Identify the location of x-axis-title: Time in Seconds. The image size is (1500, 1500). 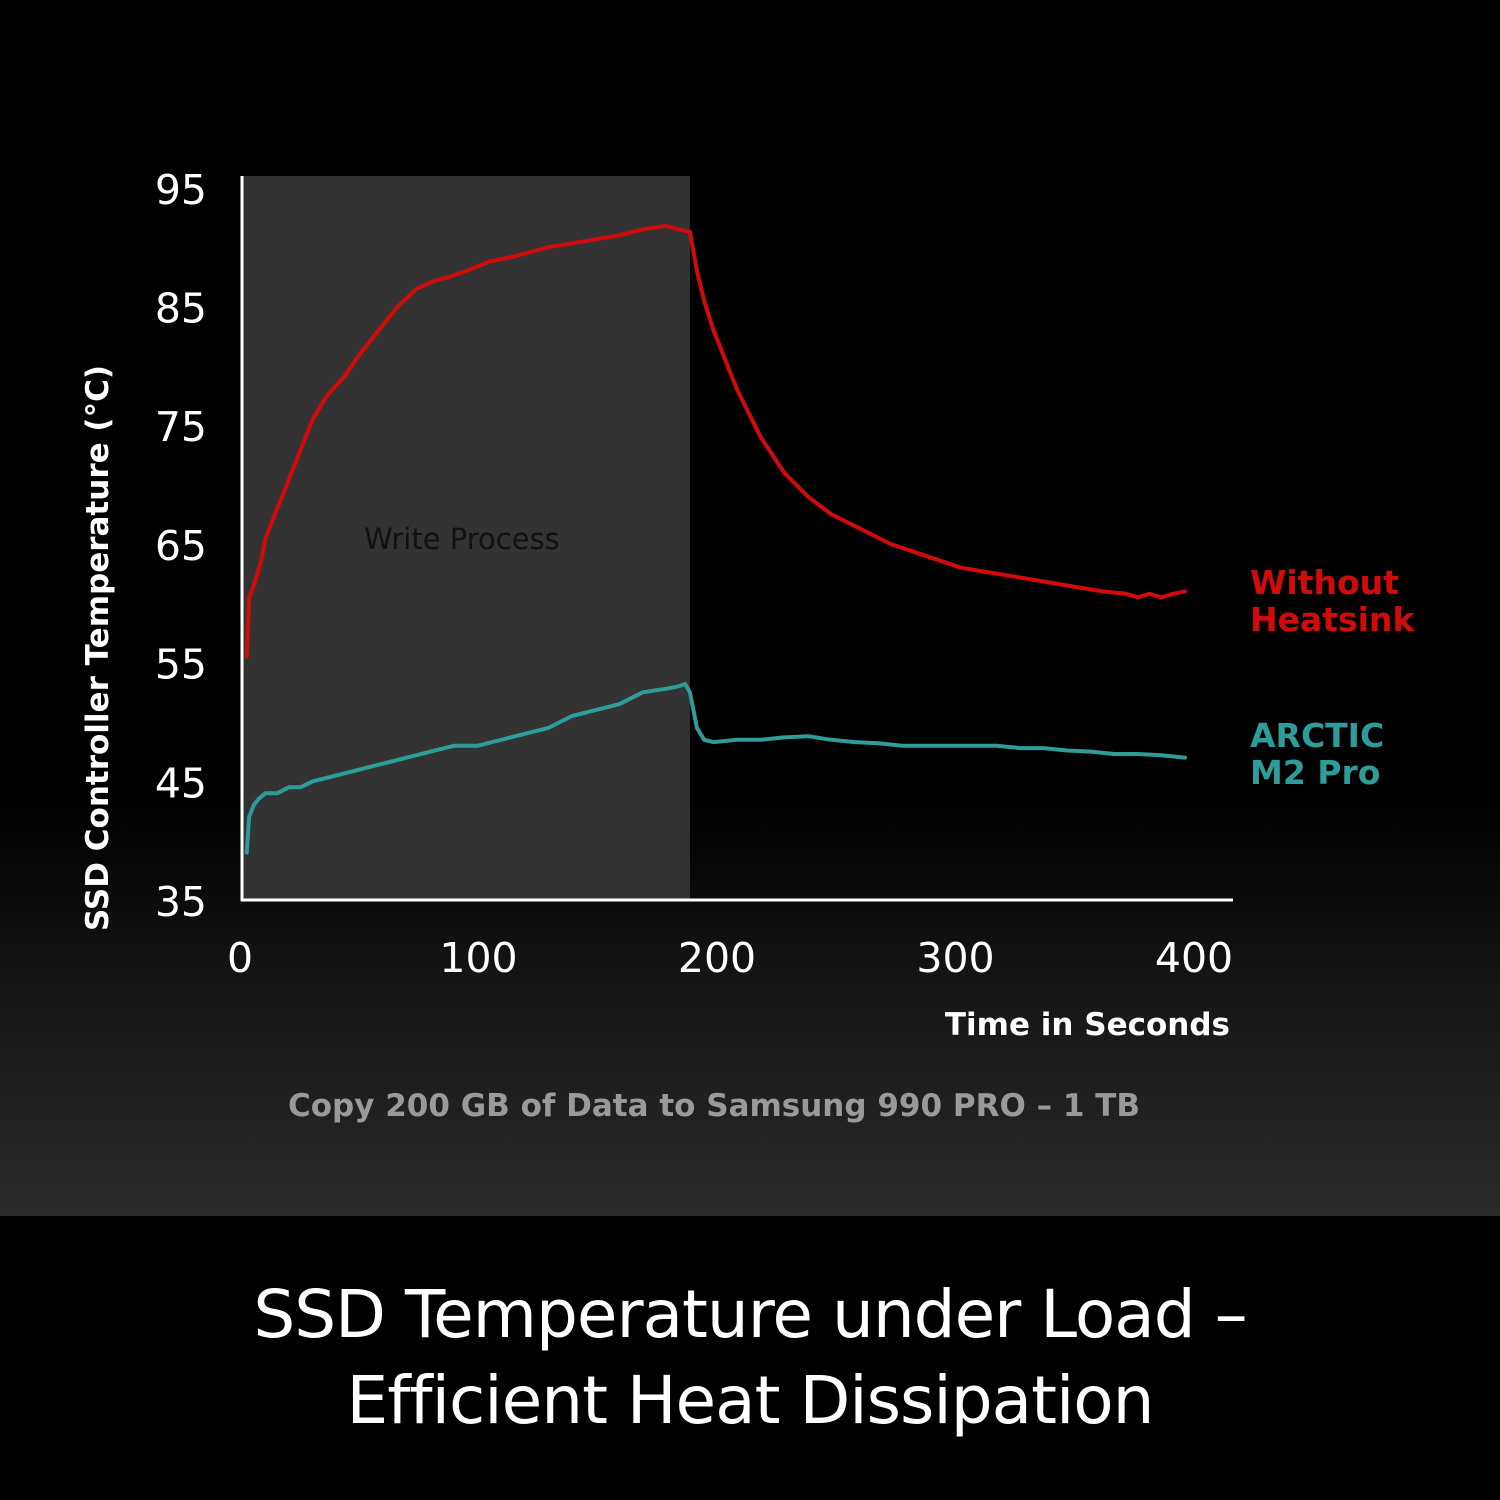
(1087, 1025).